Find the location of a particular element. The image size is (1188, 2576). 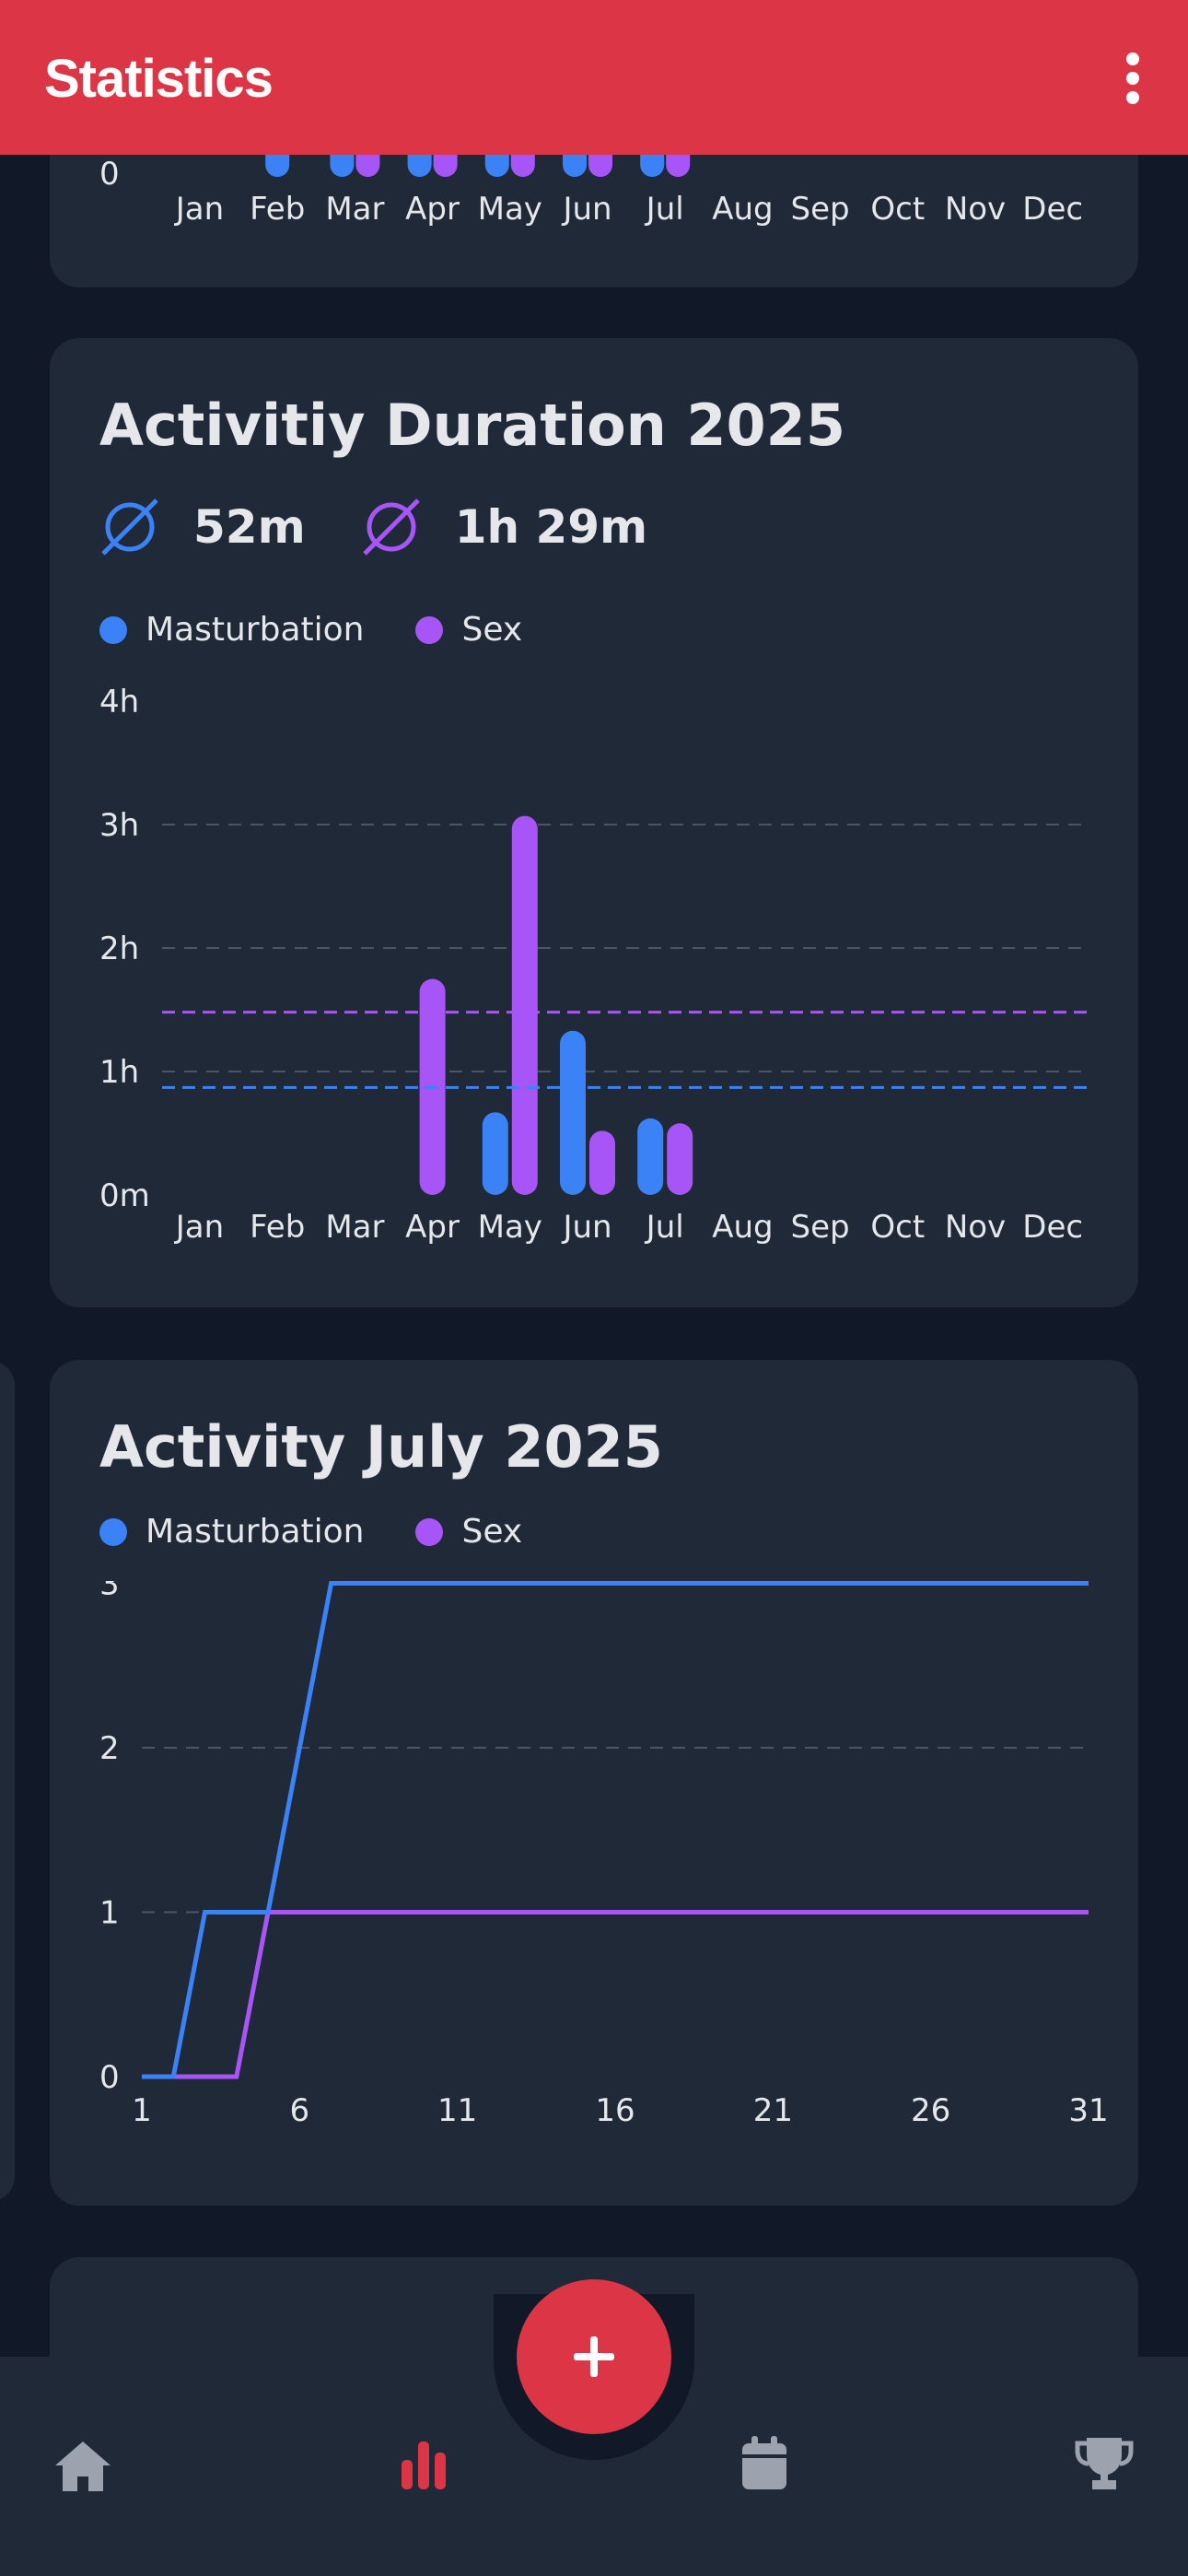

x-tick-label: 16 is located at coordinates (615, 2110).